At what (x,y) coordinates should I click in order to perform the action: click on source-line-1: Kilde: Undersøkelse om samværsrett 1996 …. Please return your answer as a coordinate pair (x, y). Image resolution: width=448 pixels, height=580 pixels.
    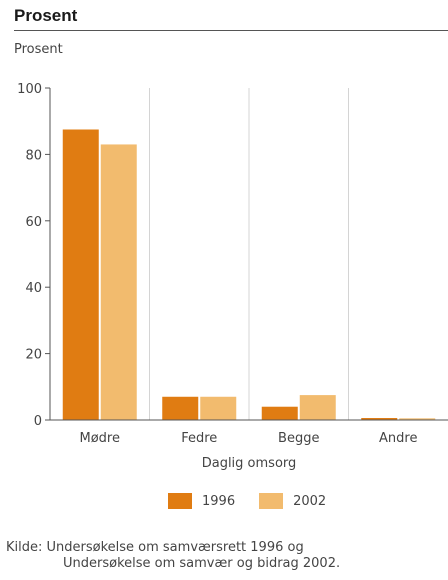
    Looking at the image, I should click on (155, 547).